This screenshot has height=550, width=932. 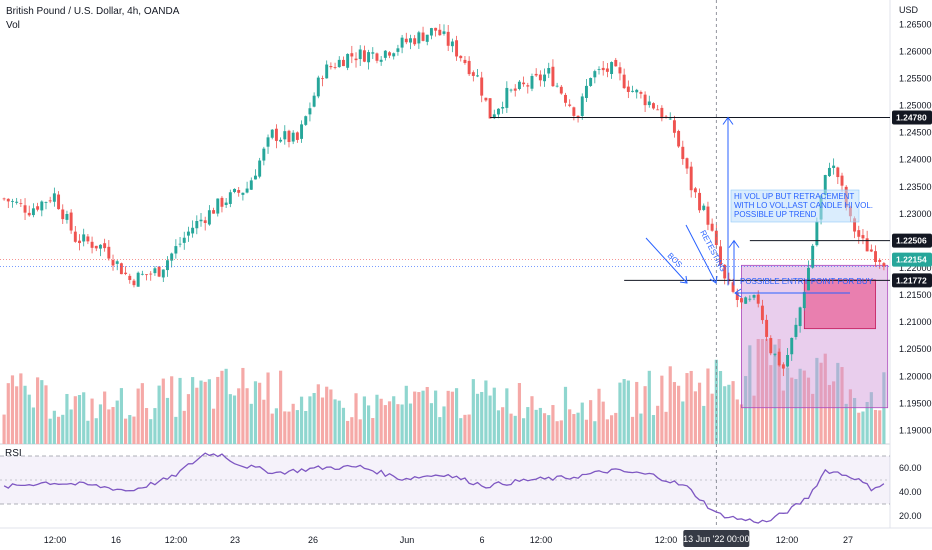 I want to click on order-block-box, so click(x=839, y=304).